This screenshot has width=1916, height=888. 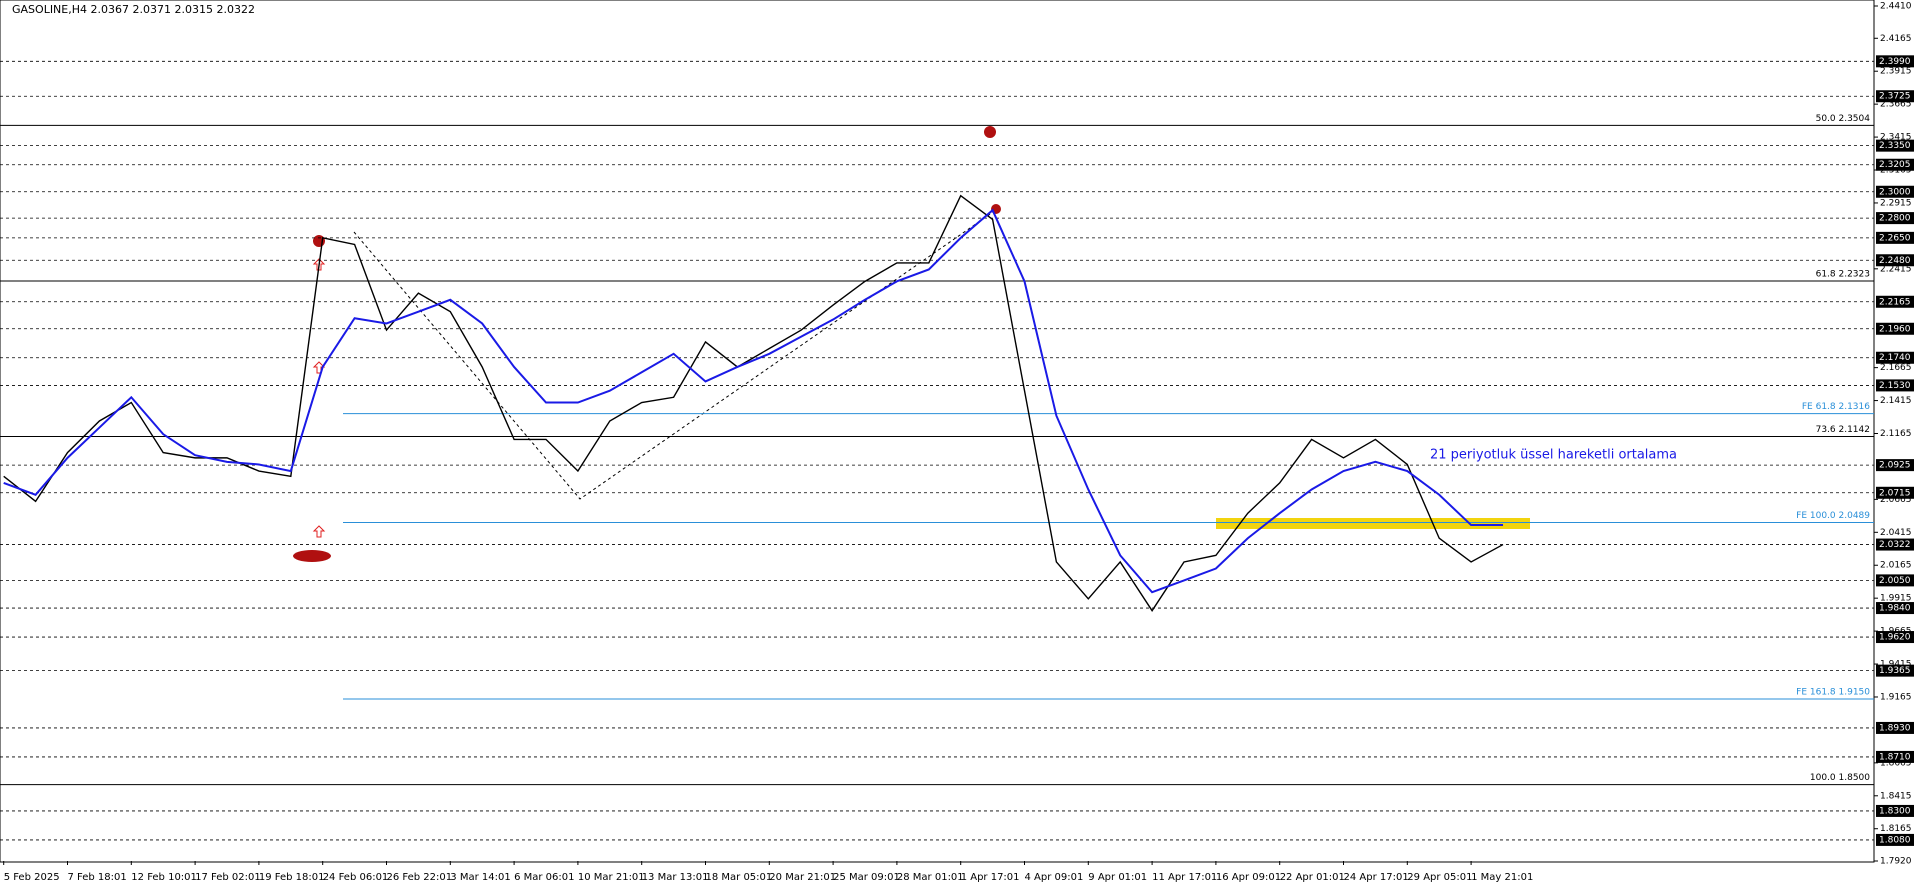 I want to click on level-label: 1.8300, so click(x=1895, y=811).